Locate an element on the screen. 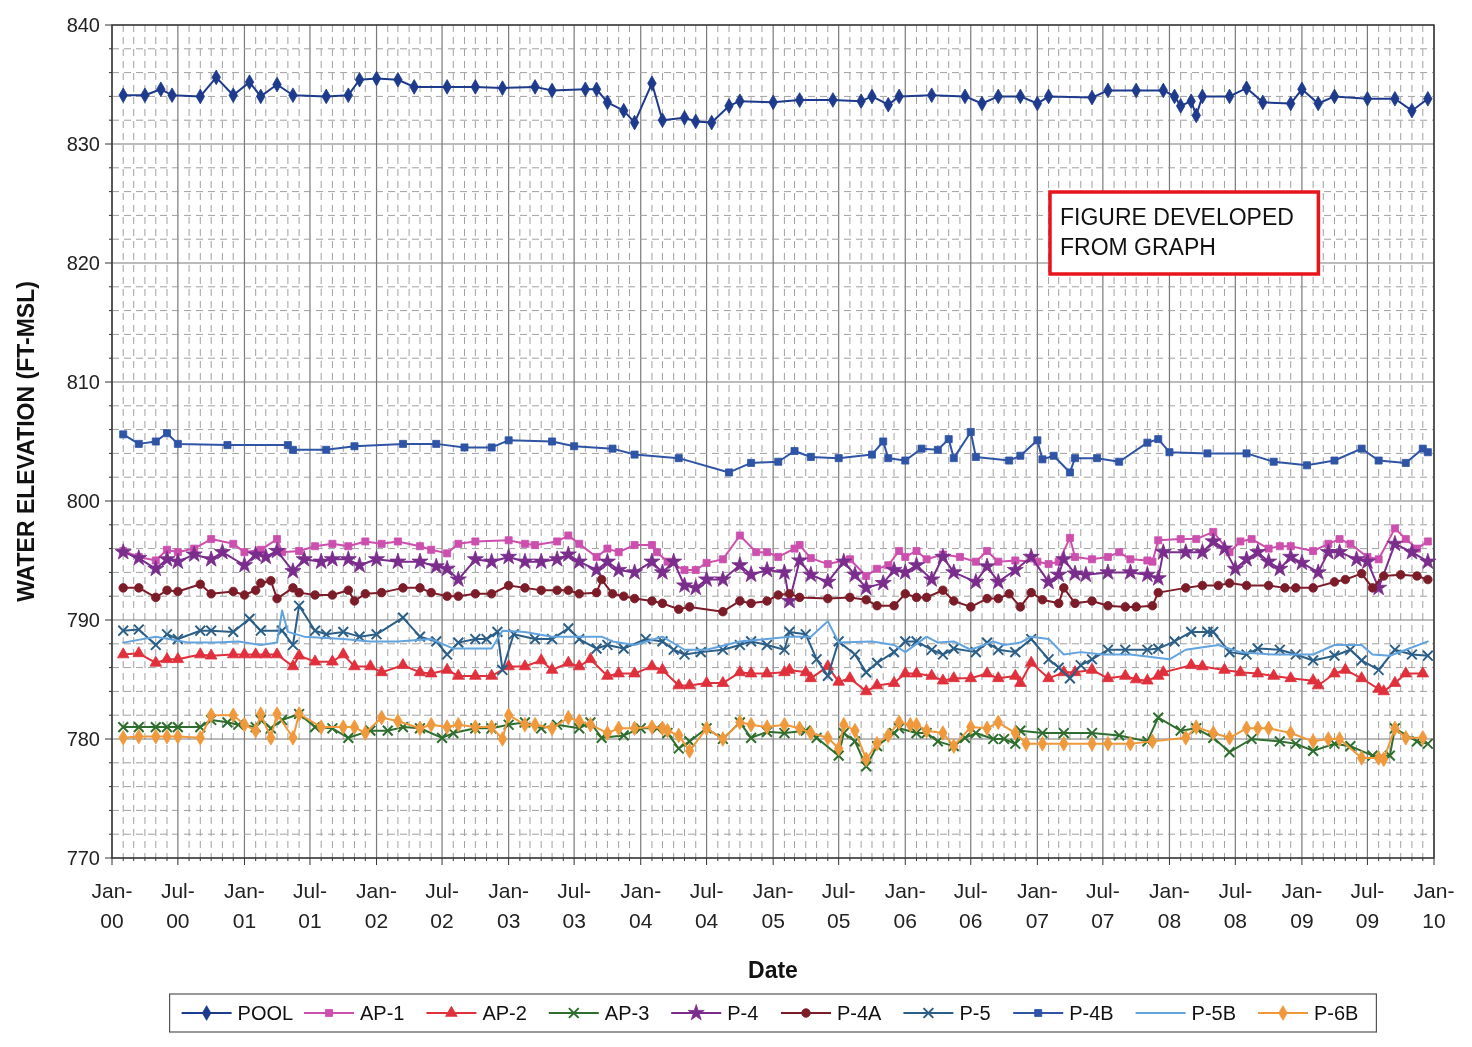 The height and width of the screenshot is (1047, 1472). legend-label: P-5B is located at coordinates (1214, 1013).